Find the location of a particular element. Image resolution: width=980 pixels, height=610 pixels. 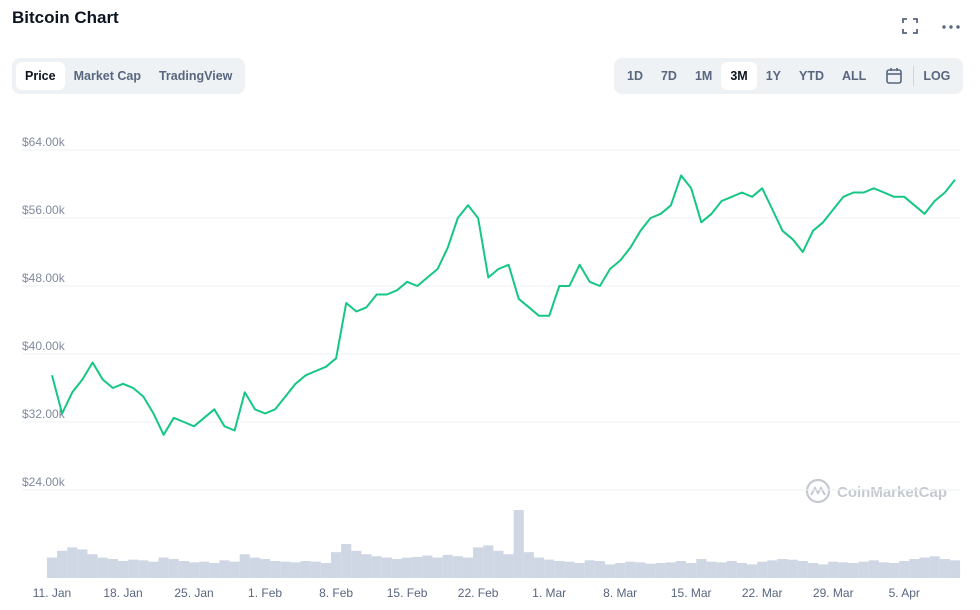

x-tick-label: 11. Jan is located at coordinates (52, 593).